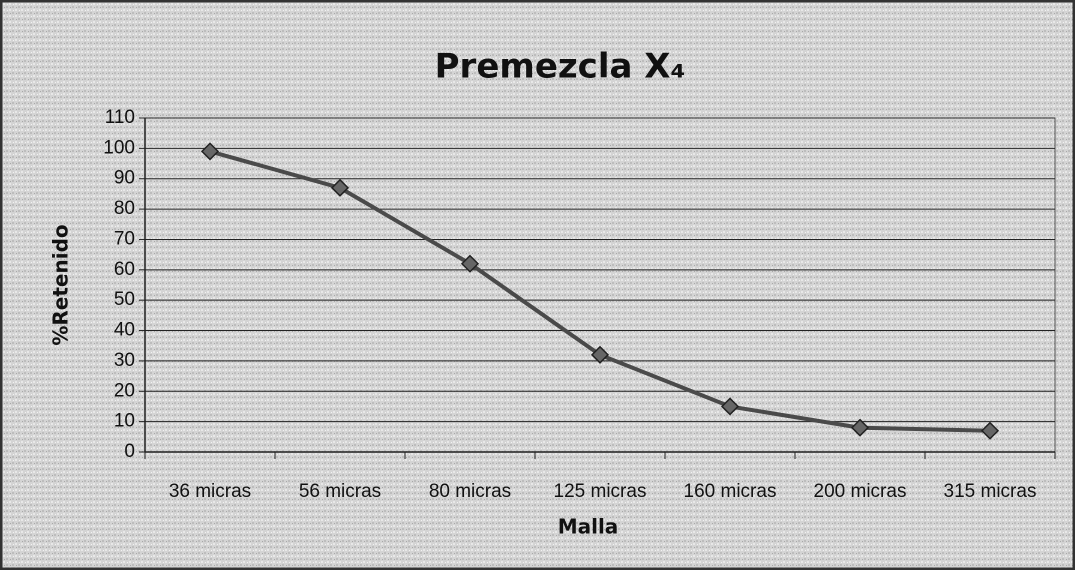 Image resolution: width=1075 pixels, height=570 pixels. I want to click on x-tick-label: 125 micras, so click(600, 491).